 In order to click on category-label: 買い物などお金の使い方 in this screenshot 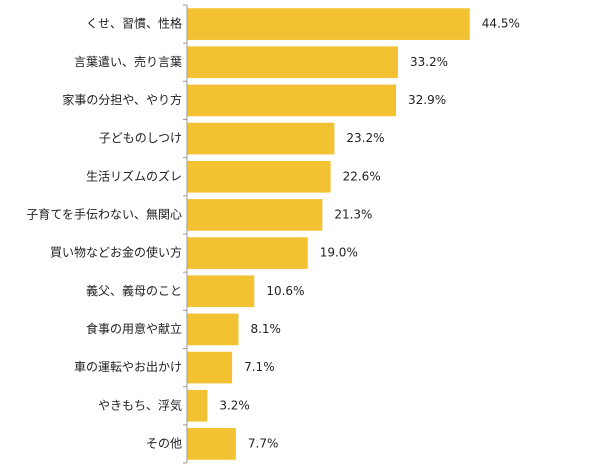, I will do `click(116, 252)`.